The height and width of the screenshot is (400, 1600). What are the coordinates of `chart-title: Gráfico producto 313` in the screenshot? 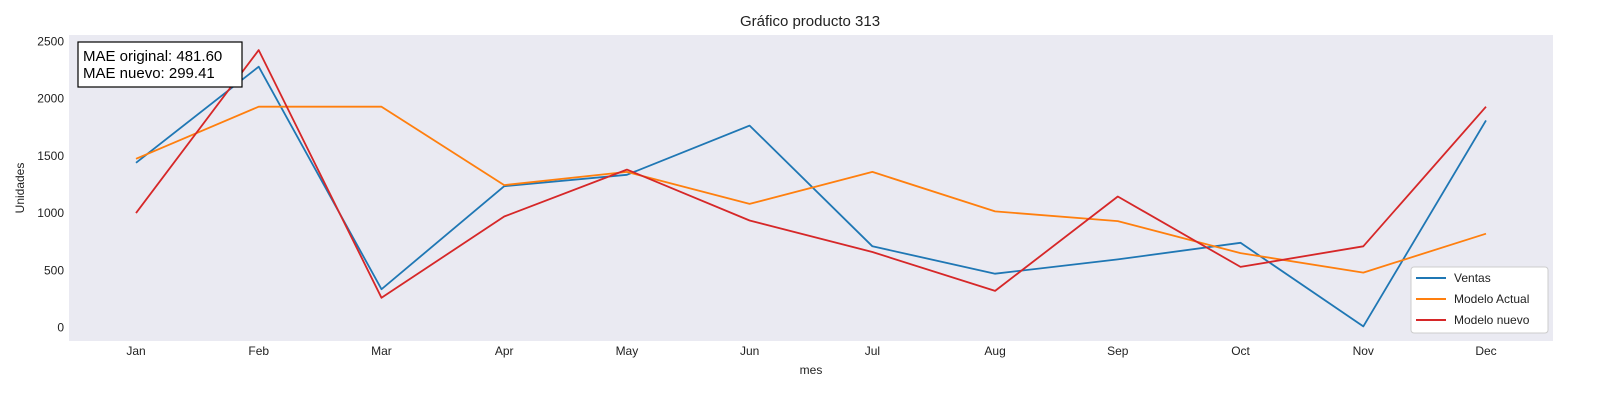 It's located at (810, 21).